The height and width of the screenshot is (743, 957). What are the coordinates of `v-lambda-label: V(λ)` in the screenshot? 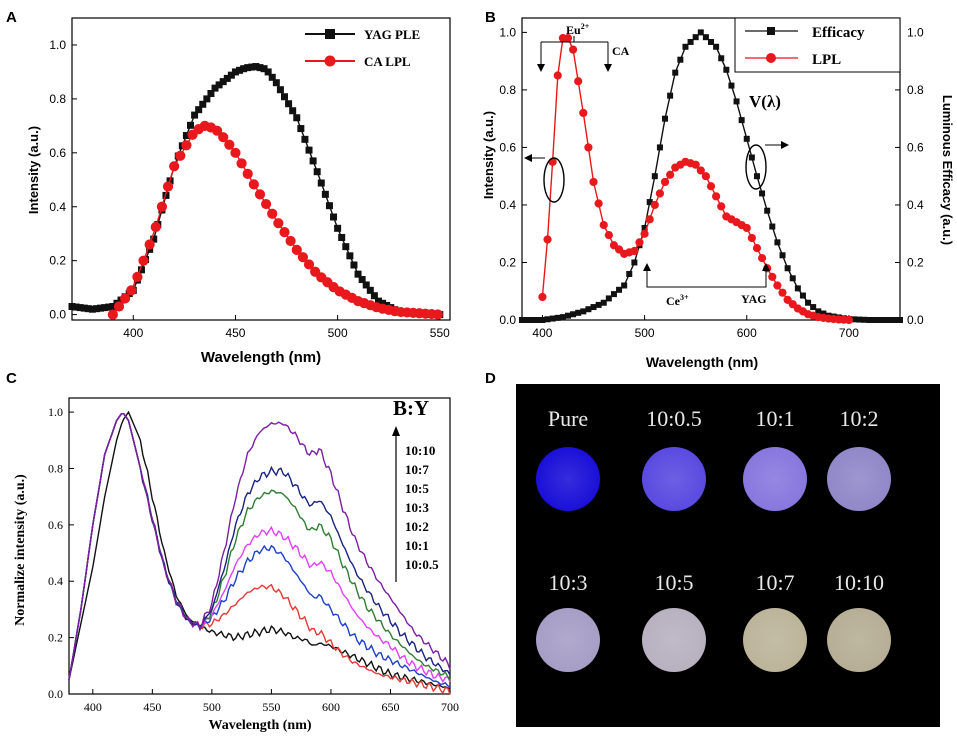 It's located at (765, 101).